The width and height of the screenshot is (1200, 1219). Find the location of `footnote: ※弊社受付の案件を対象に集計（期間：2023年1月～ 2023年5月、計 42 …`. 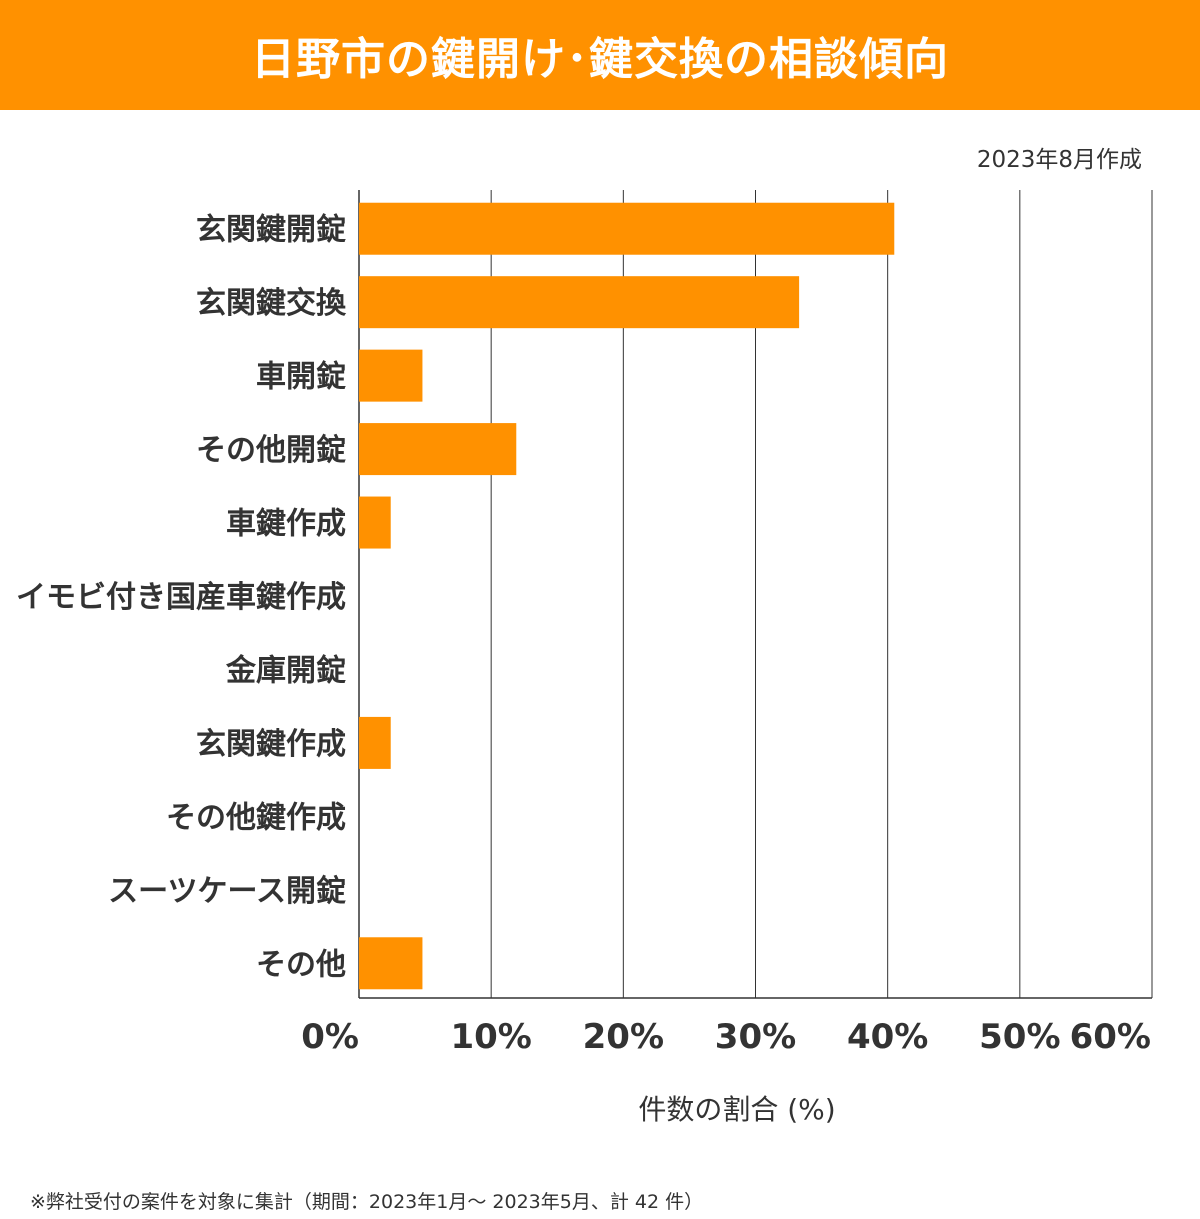

footnote: ※弊社受付の案件を対象に集計（期間：2023年1月～ 2023年5月、計 42 … is located at coordinates (367, 1202).